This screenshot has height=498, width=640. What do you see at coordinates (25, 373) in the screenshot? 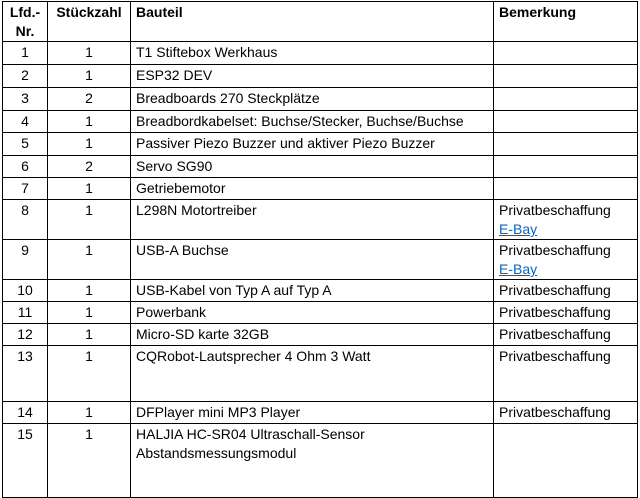
I see `cell-nr: 13` at bounding box center [25, 373].